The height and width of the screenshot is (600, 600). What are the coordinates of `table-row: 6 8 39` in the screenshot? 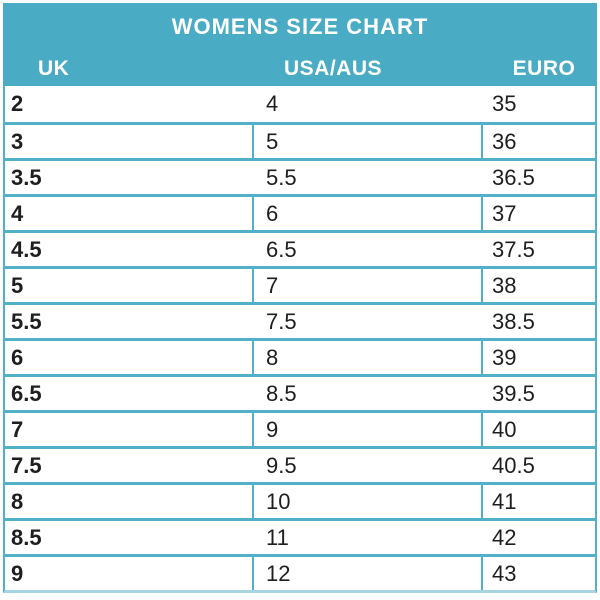 It's located at (300, 356).